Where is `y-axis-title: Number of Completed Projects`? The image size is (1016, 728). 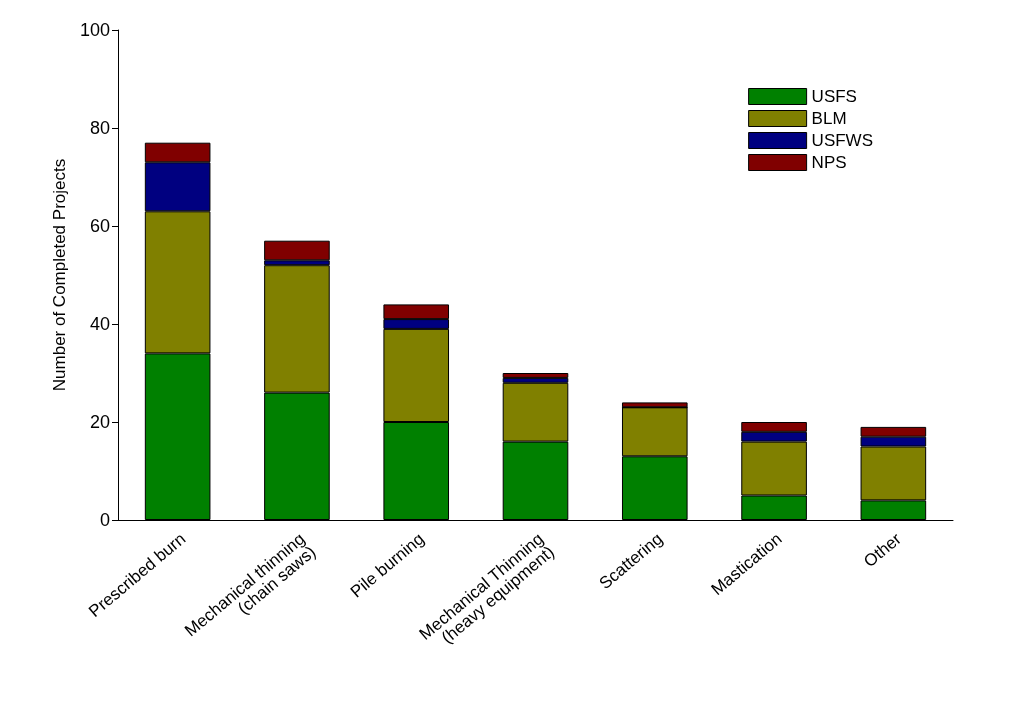 y-axis-title: Number of Completed Projects is located at coordinates (59, 275).